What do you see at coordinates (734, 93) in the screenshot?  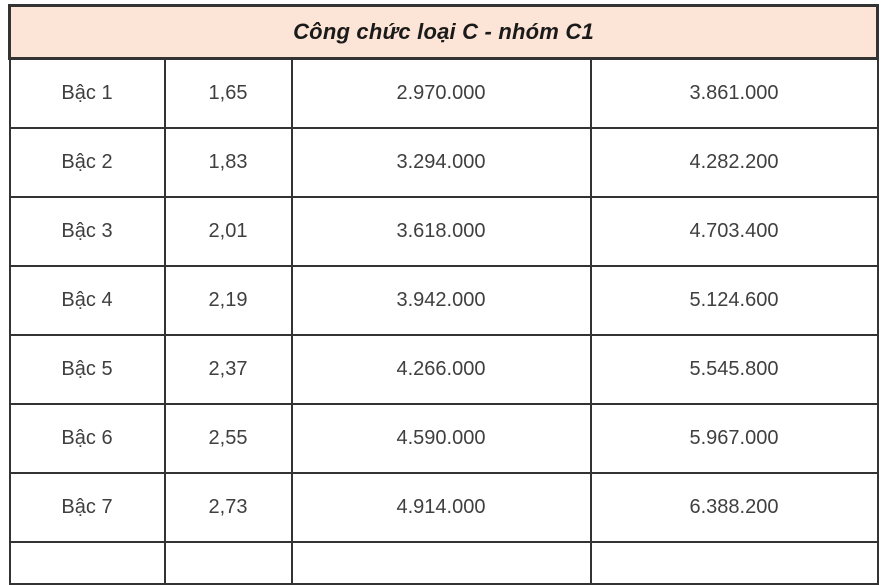 I see `salary-2-cell: 3.861.000` at bounding box center [734, 93].